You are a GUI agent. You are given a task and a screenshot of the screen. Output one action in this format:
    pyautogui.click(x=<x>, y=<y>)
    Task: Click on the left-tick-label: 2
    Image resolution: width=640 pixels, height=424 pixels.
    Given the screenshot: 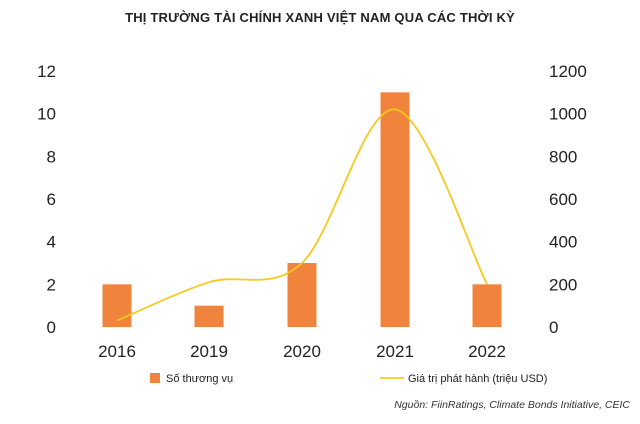 What is the action you would take?
    pyautogui.click(x=51, y=284)
    